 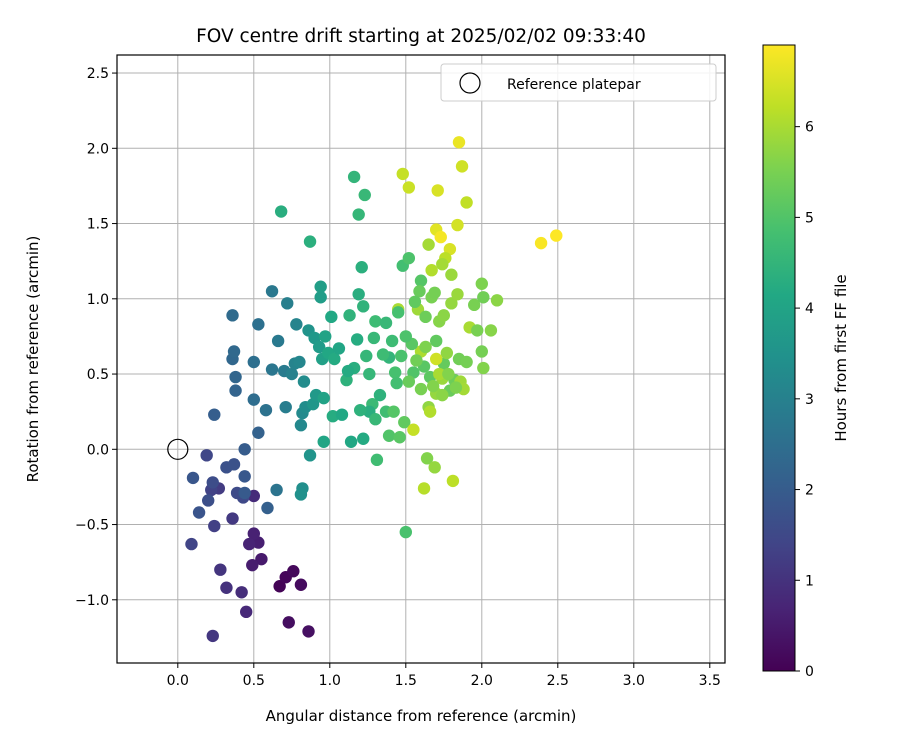 What do you see at coordinates (634, 681) in the screenshot?
I see `x-tick-label: 3.0` at bounding box center [634, 681].